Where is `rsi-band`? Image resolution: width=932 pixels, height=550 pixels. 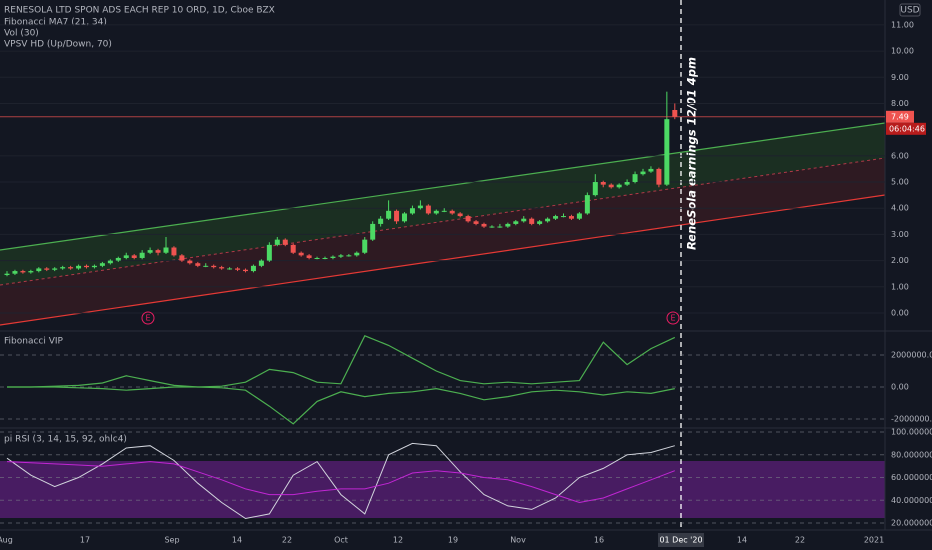 rsi-band is located at coordinates (442, 489).